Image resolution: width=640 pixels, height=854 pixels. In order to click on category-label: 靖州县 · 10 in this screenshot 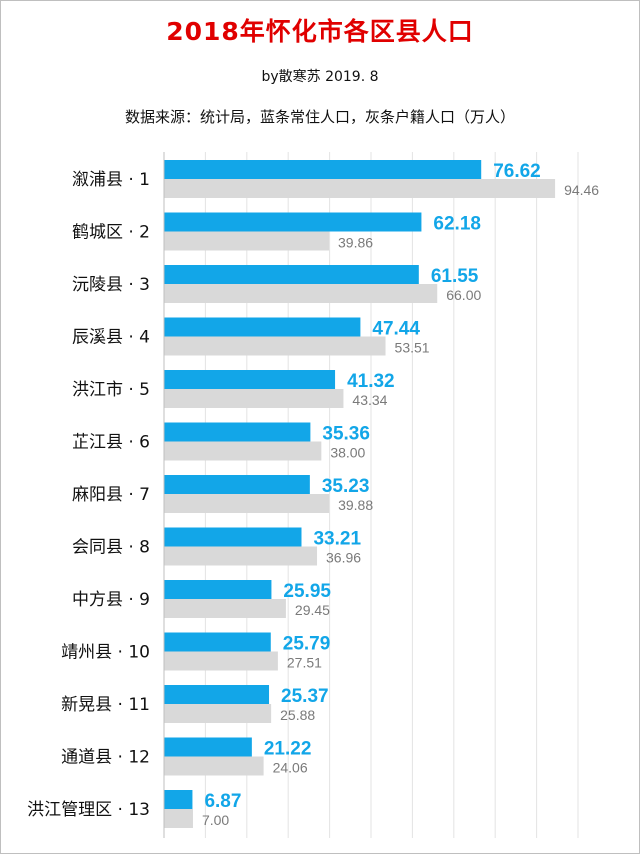, I will do `click(105, 653)`.